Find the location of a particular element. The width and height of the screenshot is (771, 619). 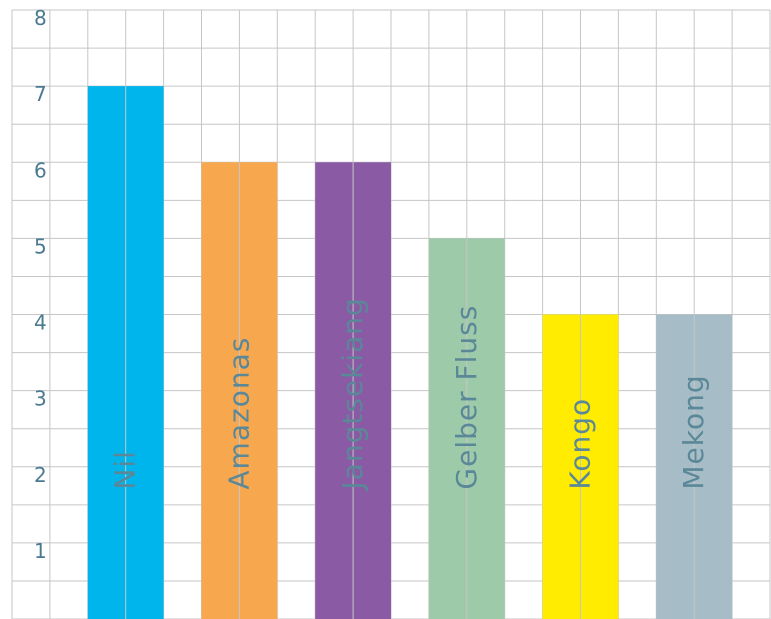

y-tick-label: 7 is located at coordinates (40, 94).